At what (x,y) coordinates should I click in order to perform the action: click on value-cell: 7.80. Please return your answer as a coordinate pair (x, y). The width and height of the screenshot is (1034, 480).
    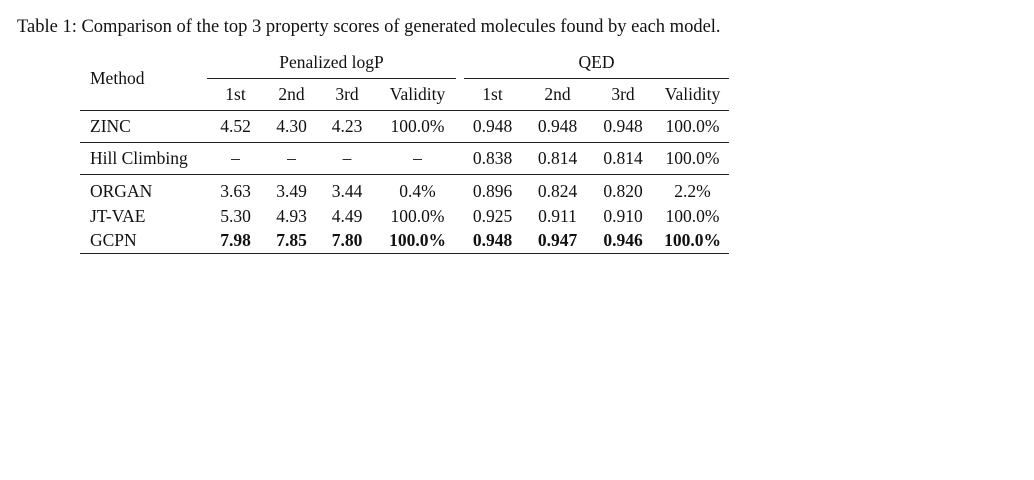
    Looking at the image, I should click on (347, 241).